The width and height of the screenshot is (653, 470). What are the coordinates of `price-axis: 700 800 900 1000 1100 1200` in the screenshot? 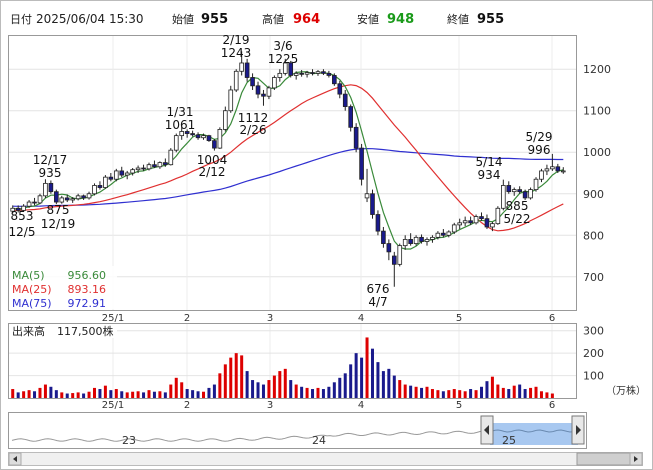 It's located at (597, 173).